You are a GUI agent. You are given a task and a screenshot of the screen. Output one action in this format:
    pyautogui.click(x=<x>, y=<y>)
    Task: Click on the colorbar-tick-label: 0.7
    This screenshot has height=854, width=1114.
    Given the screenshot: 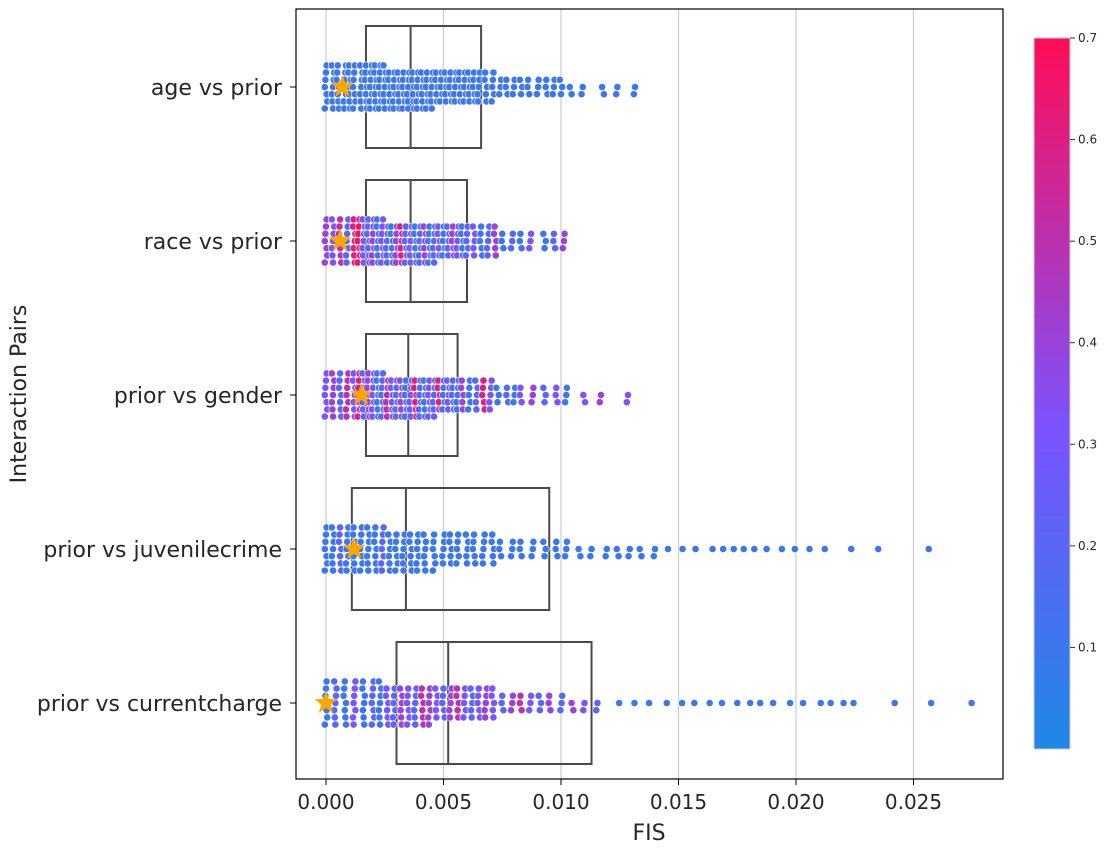 What is the action you would take?
    pyautogui.click(x=1087, y=38)
    